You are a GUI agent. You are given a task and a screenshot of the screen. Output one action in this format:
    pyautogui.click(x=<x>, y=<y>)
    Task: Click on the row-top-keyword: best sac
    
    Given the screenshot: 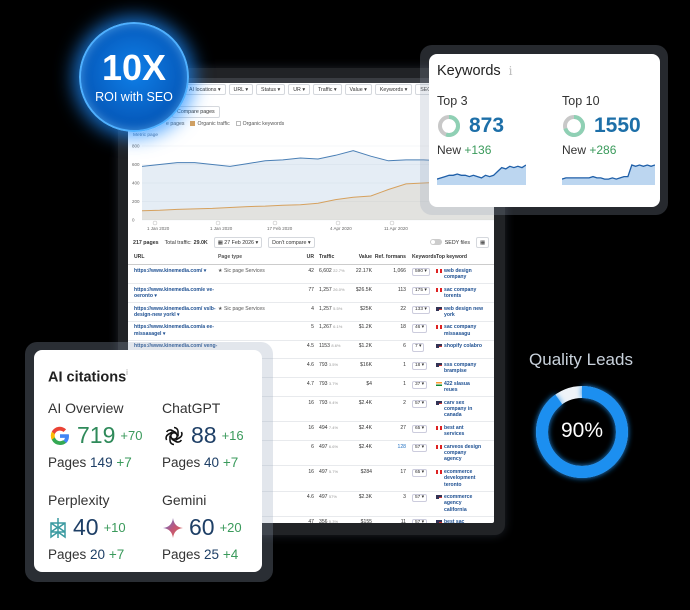 What is the action you would take?
    pyautogui.click(x=458, y=521)
    